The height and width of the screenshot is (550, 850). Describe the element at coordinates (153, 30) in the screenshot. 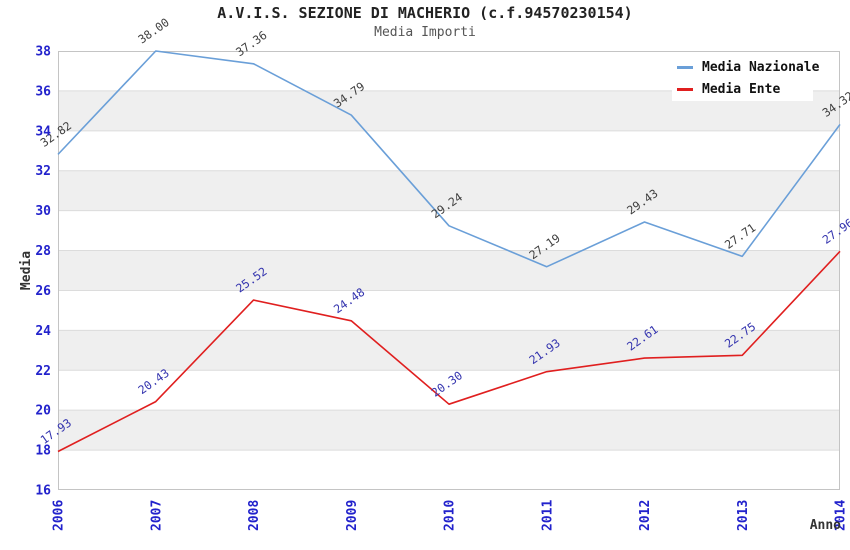

I see `data-point-label: 38.00` at that location.